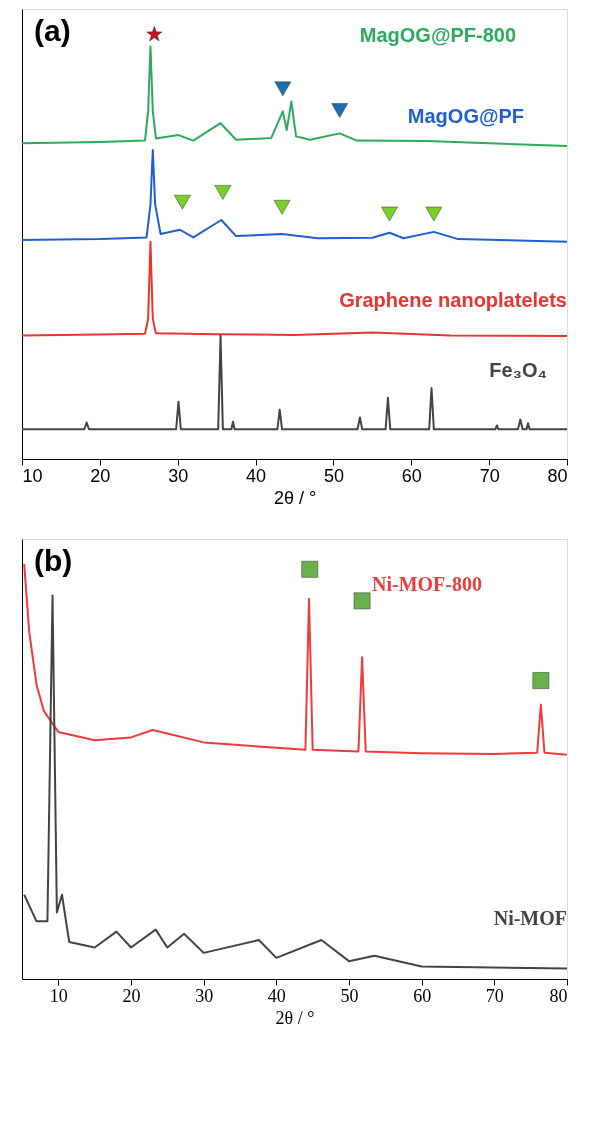 The height and width of the screenshot is (1135, 604). Describe the element at coordinates (530, 917) in the screenshot. I see `series-label: Ni-MOF` at that location.